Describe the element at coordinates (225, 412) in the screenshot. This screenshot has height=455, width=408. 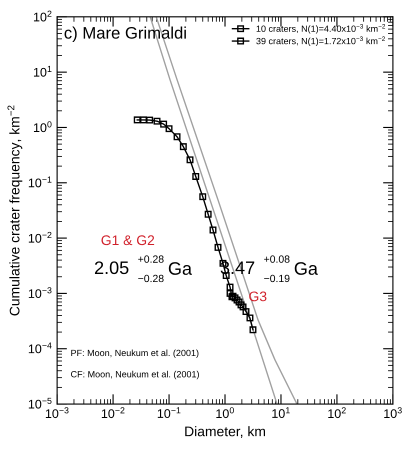
I see `x-tick-label: 10$^{0}$` at that location.